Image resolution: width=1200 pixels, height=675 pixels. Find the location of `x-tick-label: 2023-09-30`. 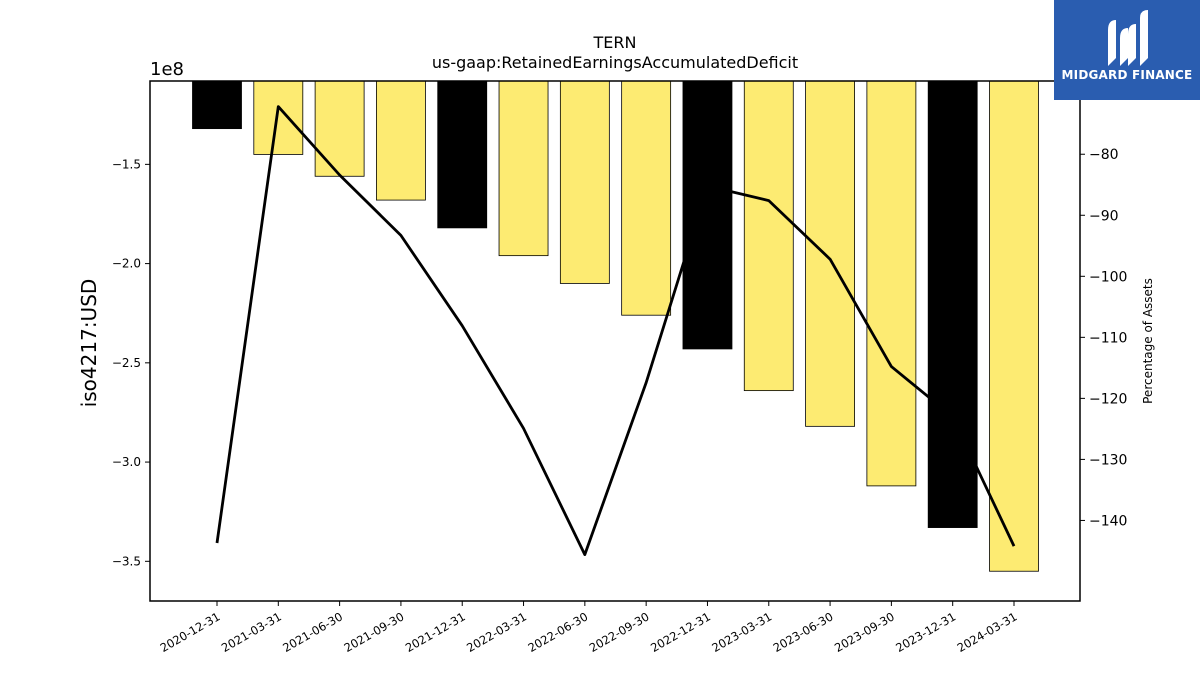

x-tick-label: 2023-09-30 is located at coordinates (864, 632).